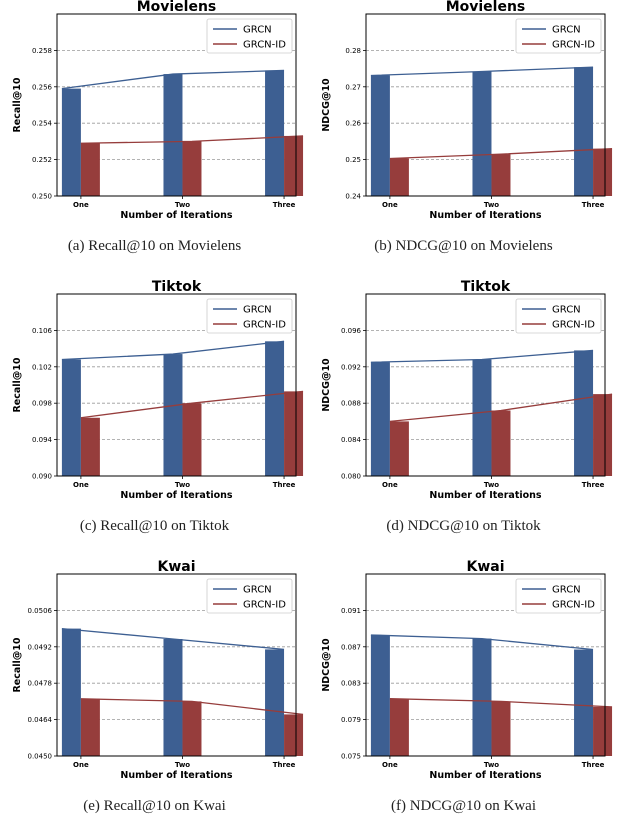 Image resolution: width=618 pixels, height=840 pixels. What do you see at coordinates (486, 287) in the screenshot?
I see `chart-title: Tiktok` at bounding box center [486, 287].